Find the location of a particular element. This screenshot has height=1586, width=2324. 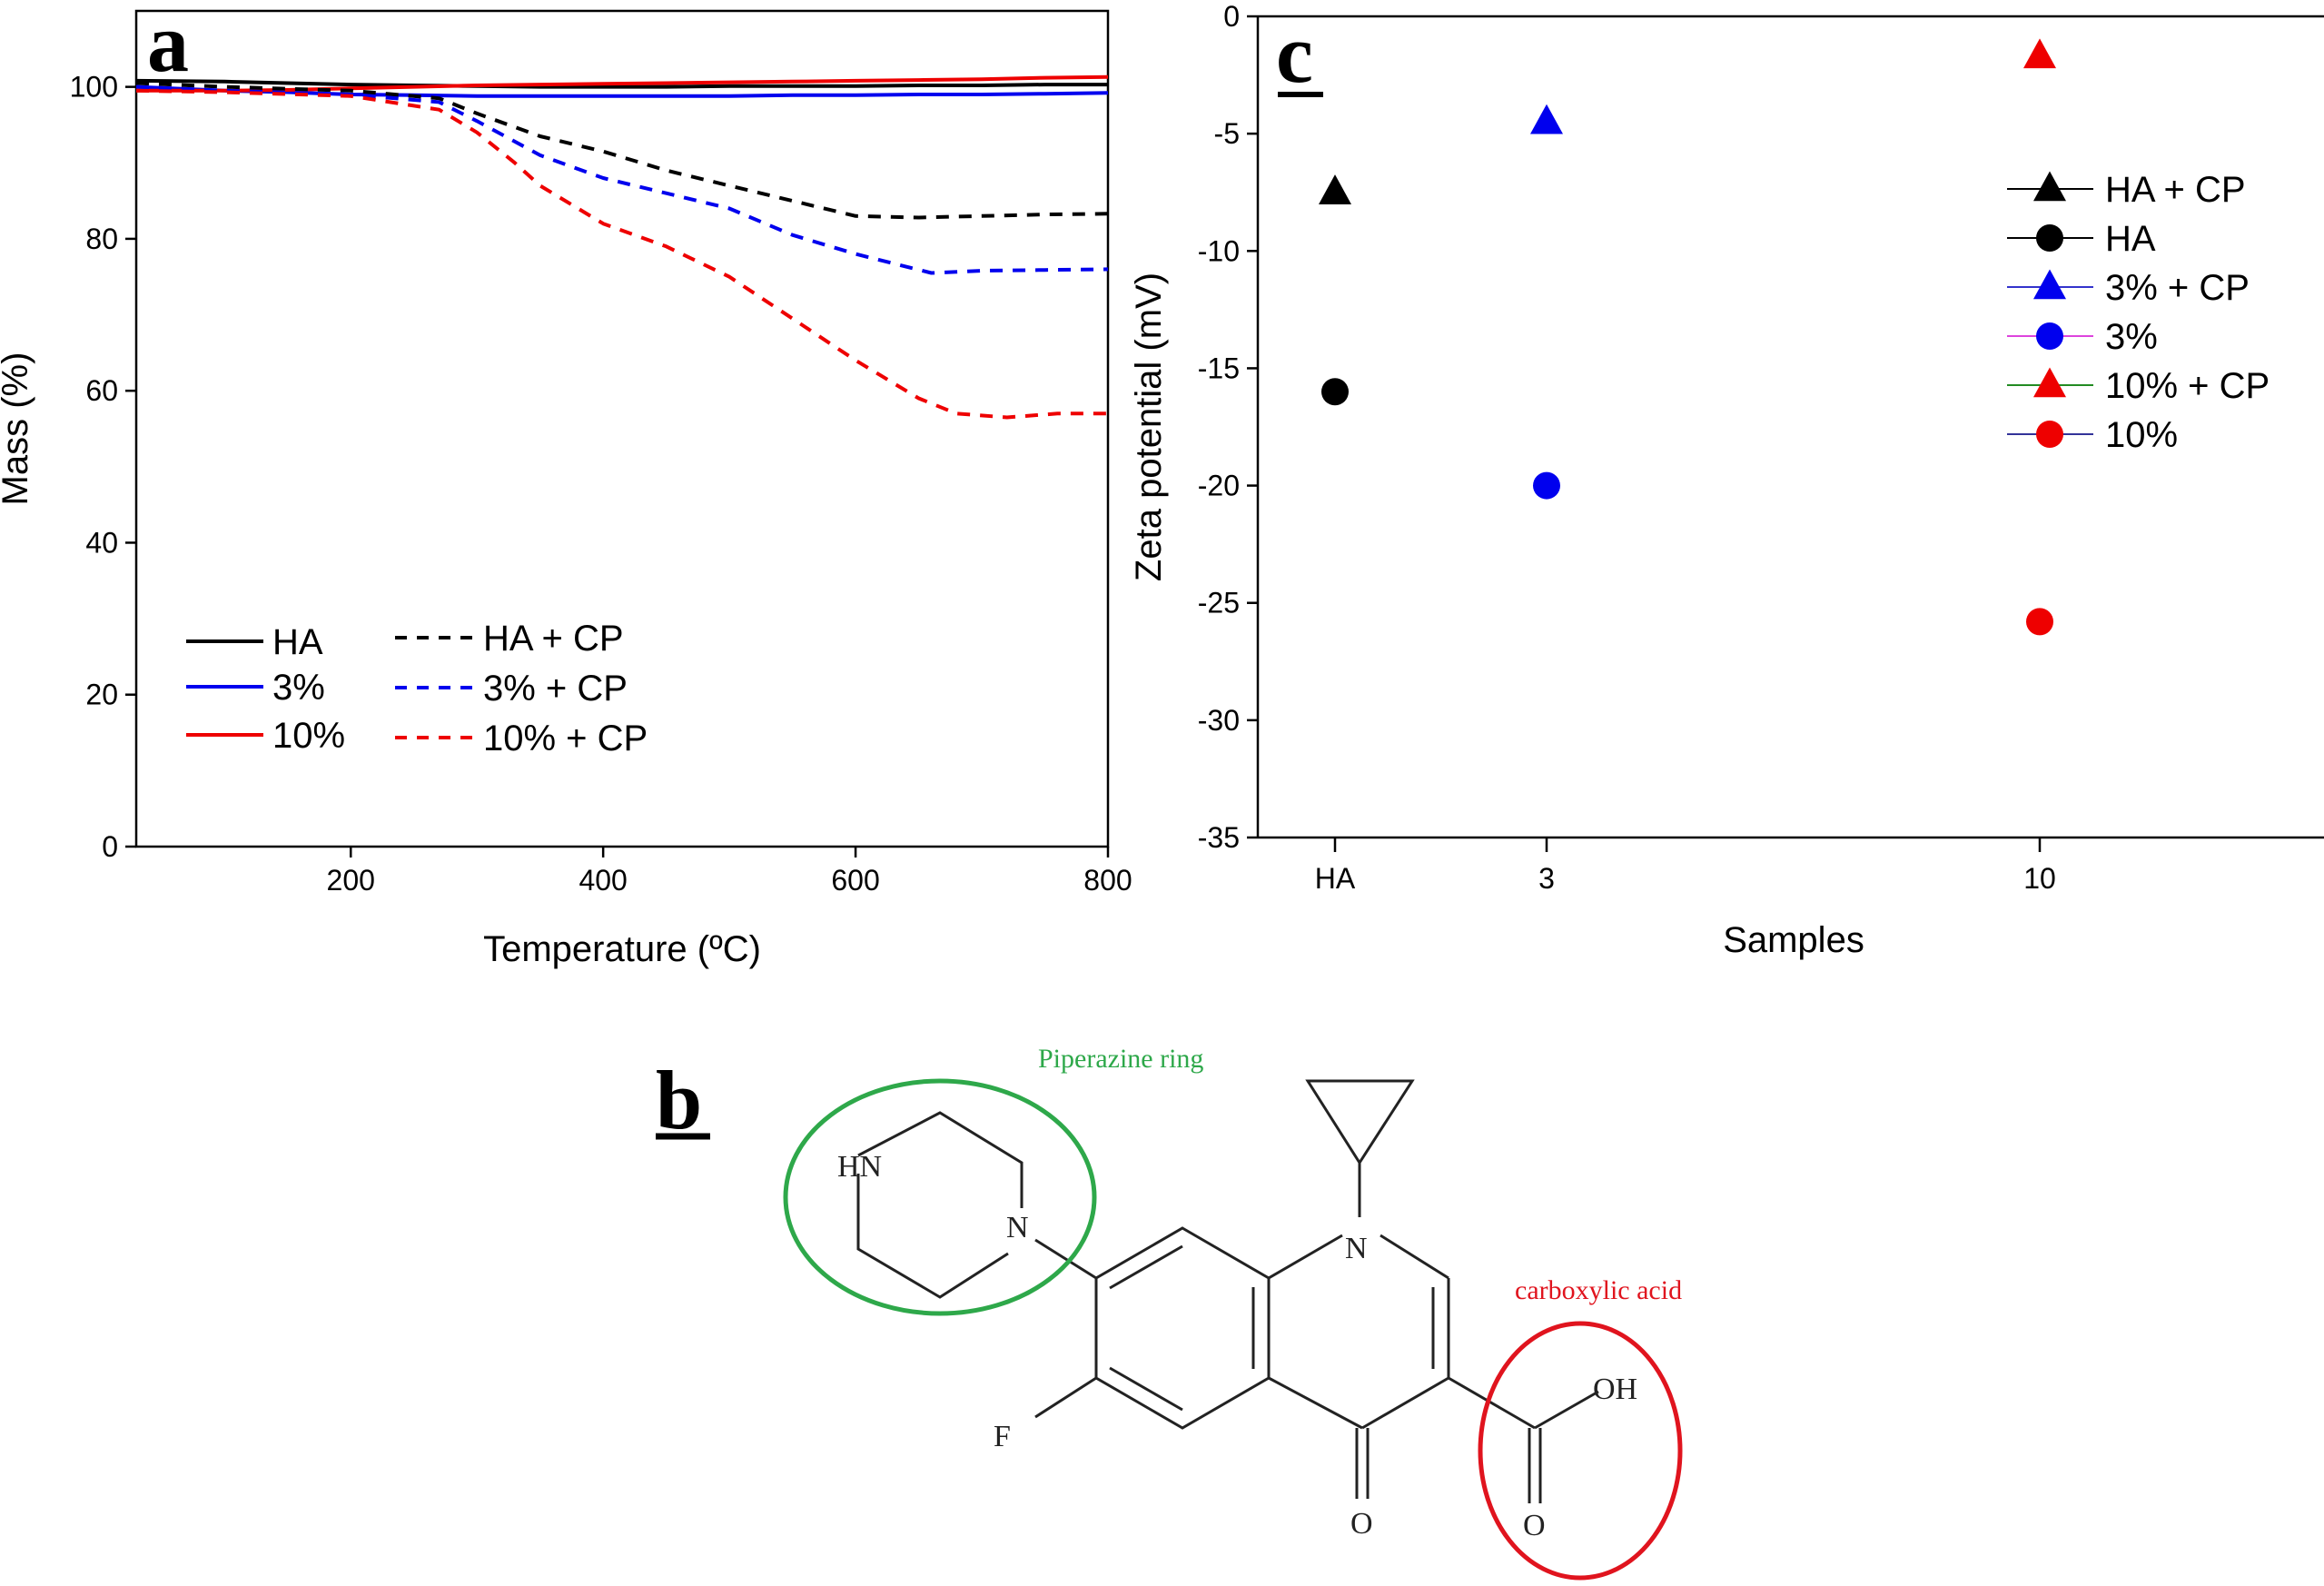

atom-hn: HN is located at coordinates (859, 1167).